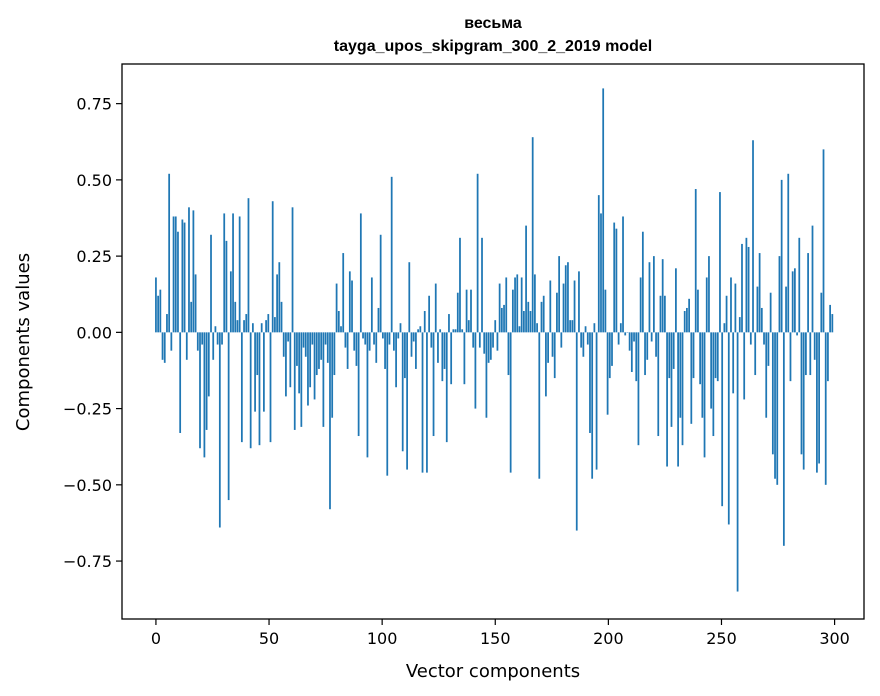  What do you see at coordinates (94, 180) in the screenshot?
I see `y-tick-label: 0.50` at bounding box center [94, 180].